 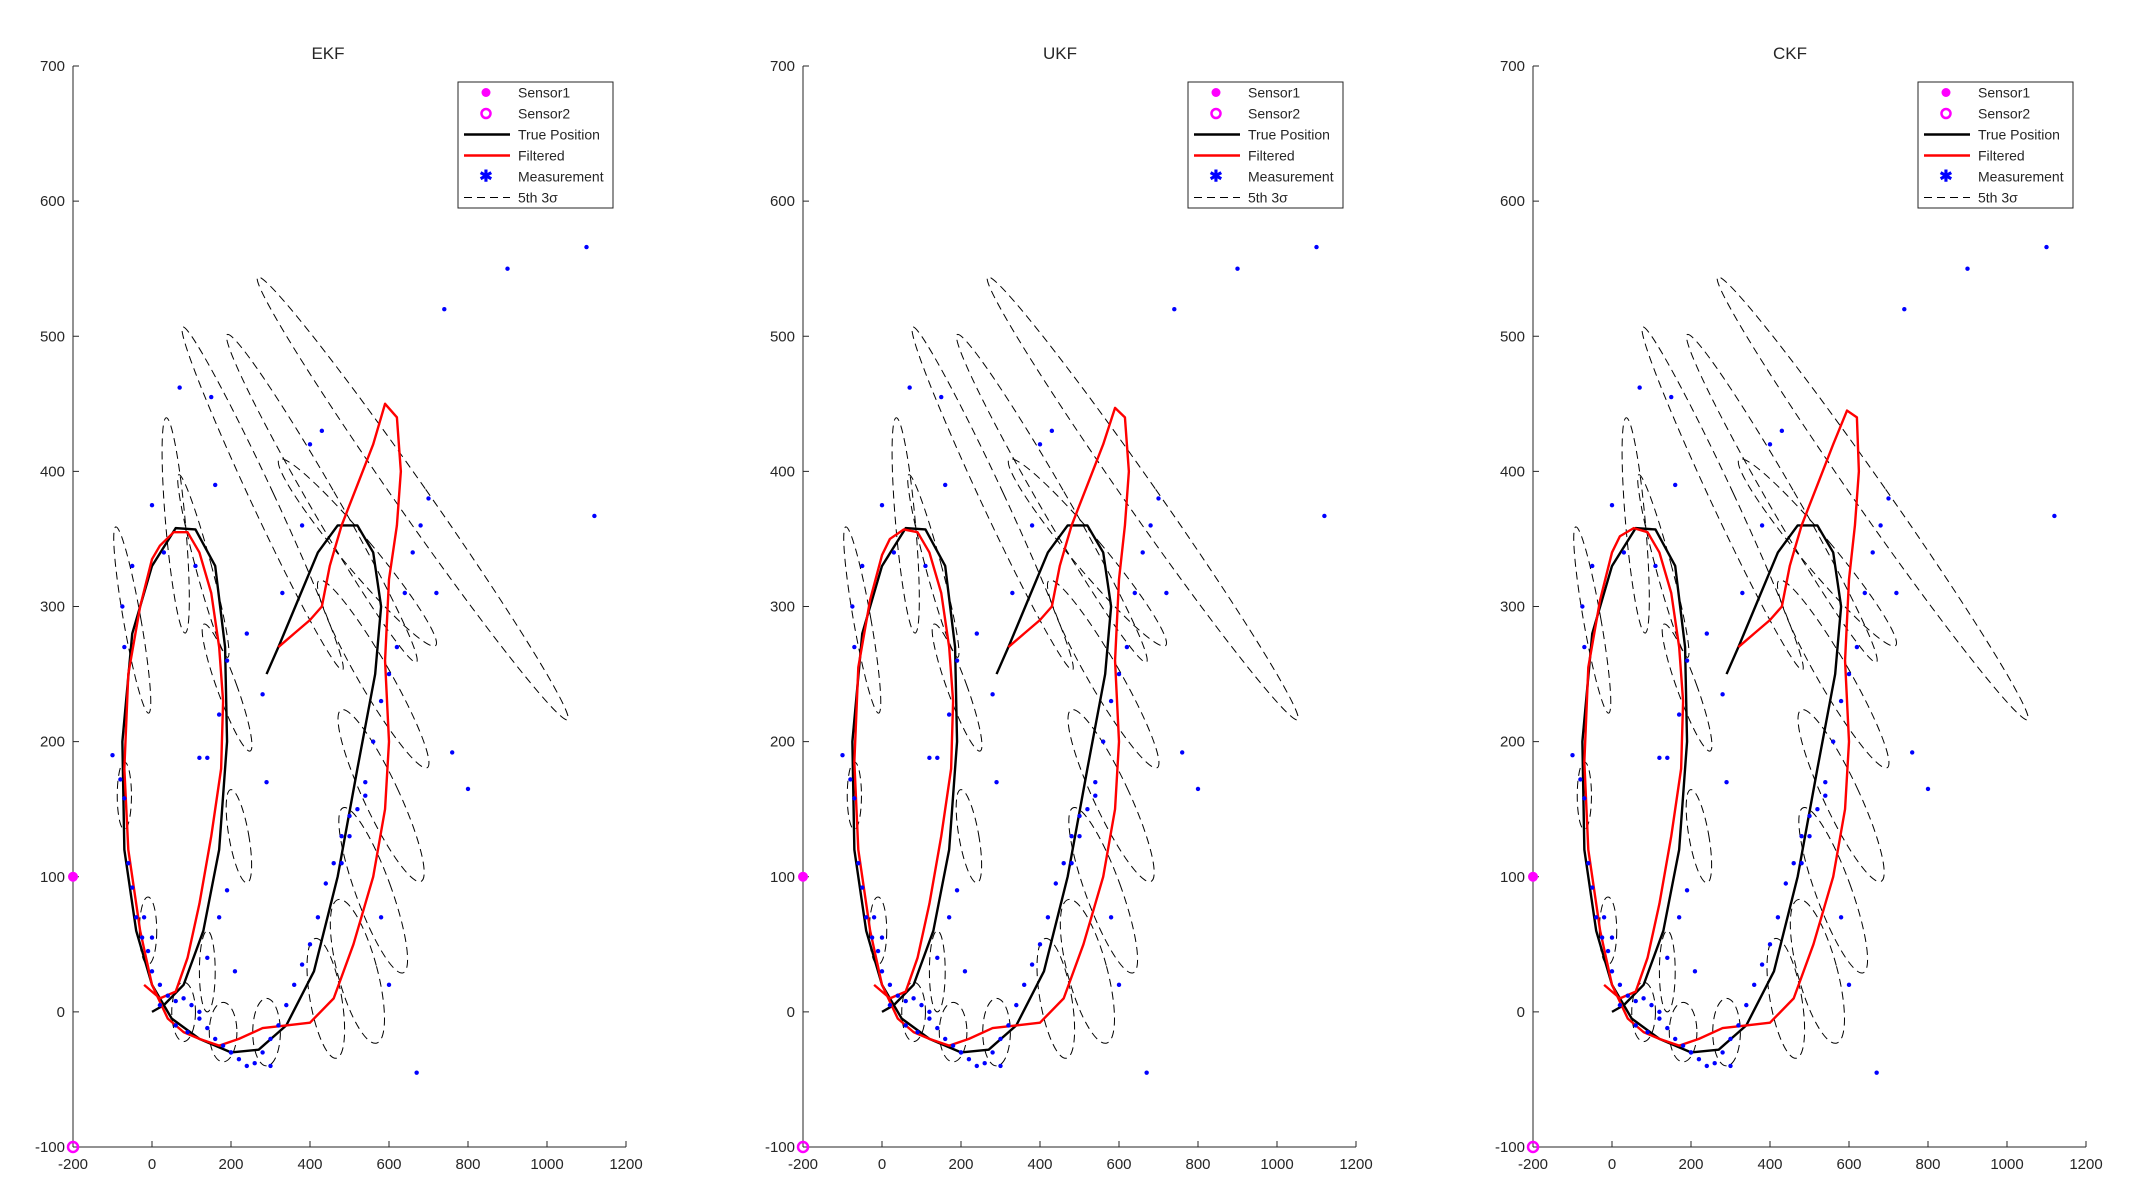 I want to click on legend-label: True Position, so click(x=559, y=135).